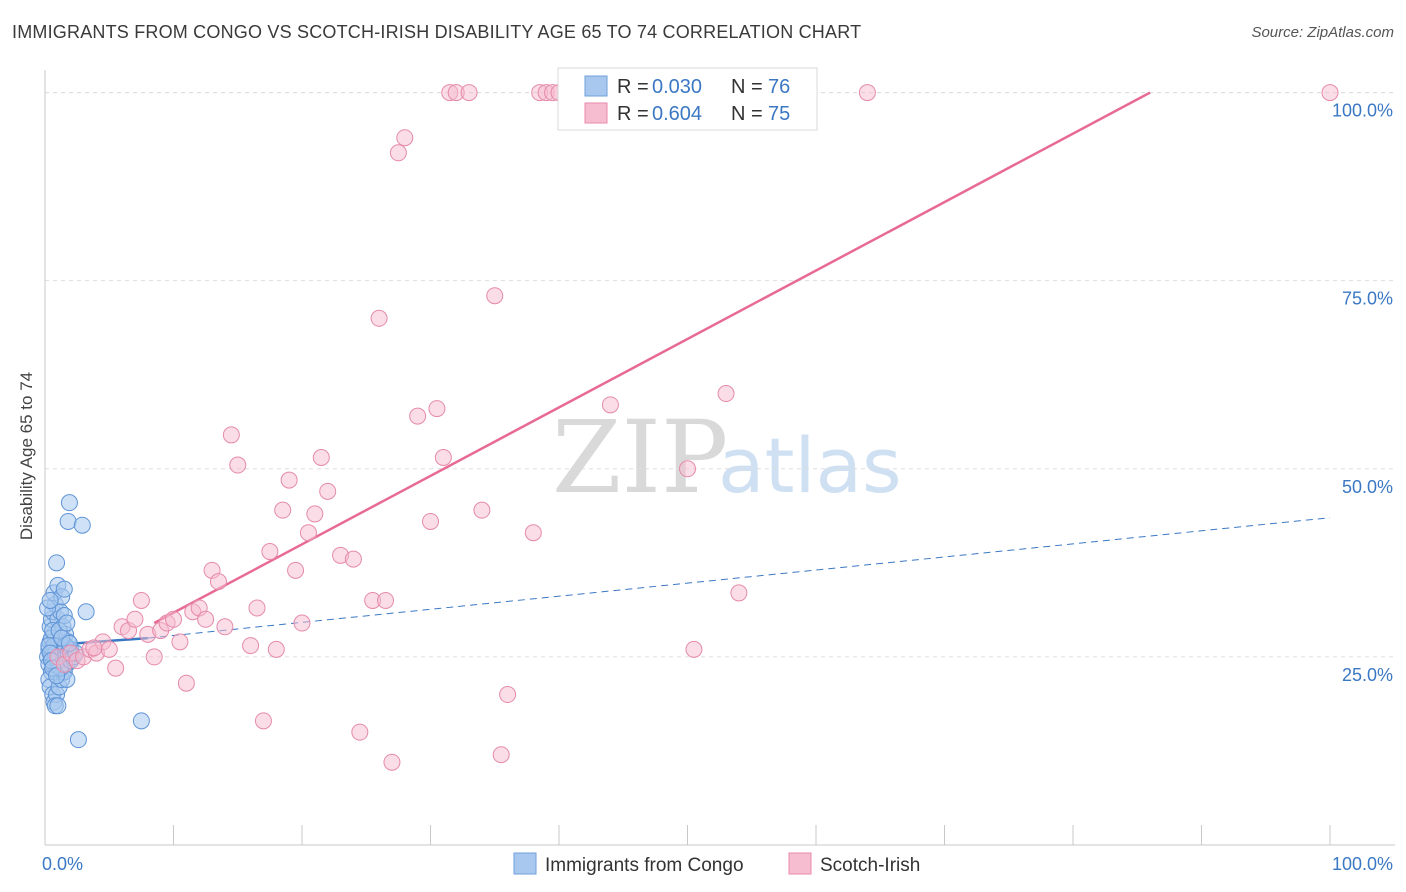 The height and width of the screenshot is (892, 1406). Describe the element at coordinates (1362, 111) in the screenshot. I see `y-tick-label-100: 100.0%` at that location.